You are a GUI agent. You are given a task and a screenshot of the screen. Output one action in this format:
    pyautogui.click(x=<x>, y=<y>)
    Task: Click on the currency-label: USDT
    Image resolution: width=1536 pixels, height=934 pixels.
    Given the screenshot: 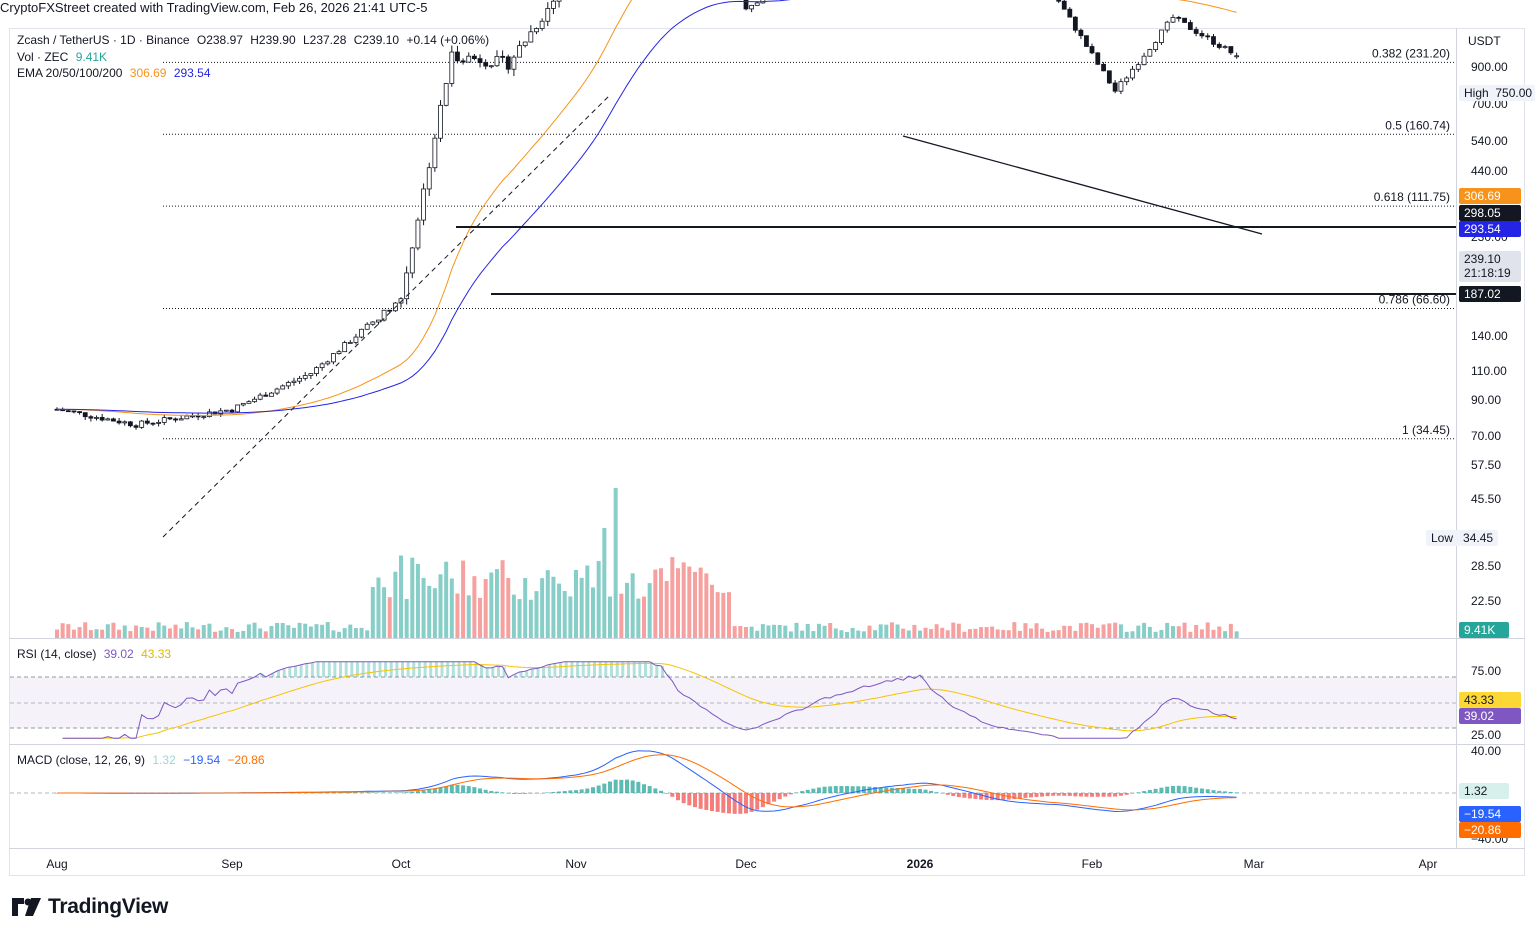 What is the action you would take?
    pyautogui.click(x=1484, y=41)
    